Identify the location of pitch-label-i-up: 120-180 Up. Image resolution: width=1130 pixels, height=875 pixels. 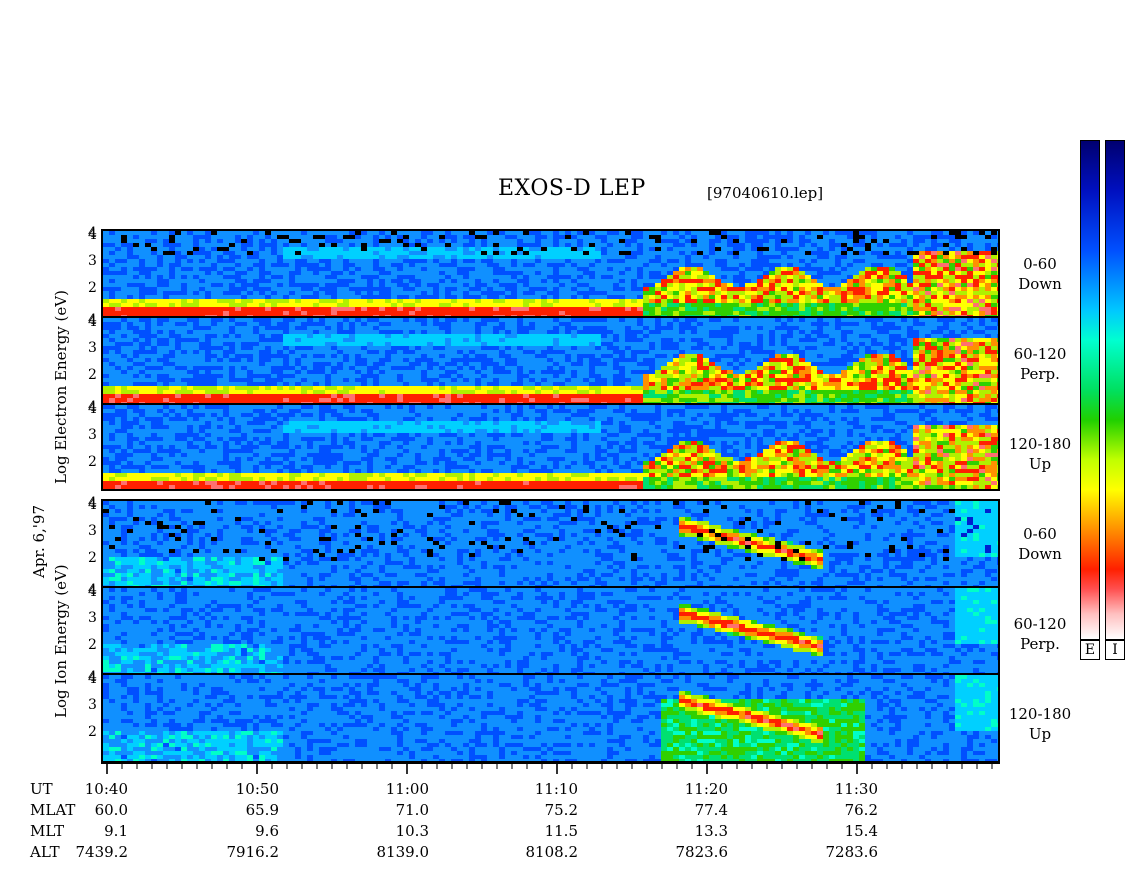
(1040, 724).